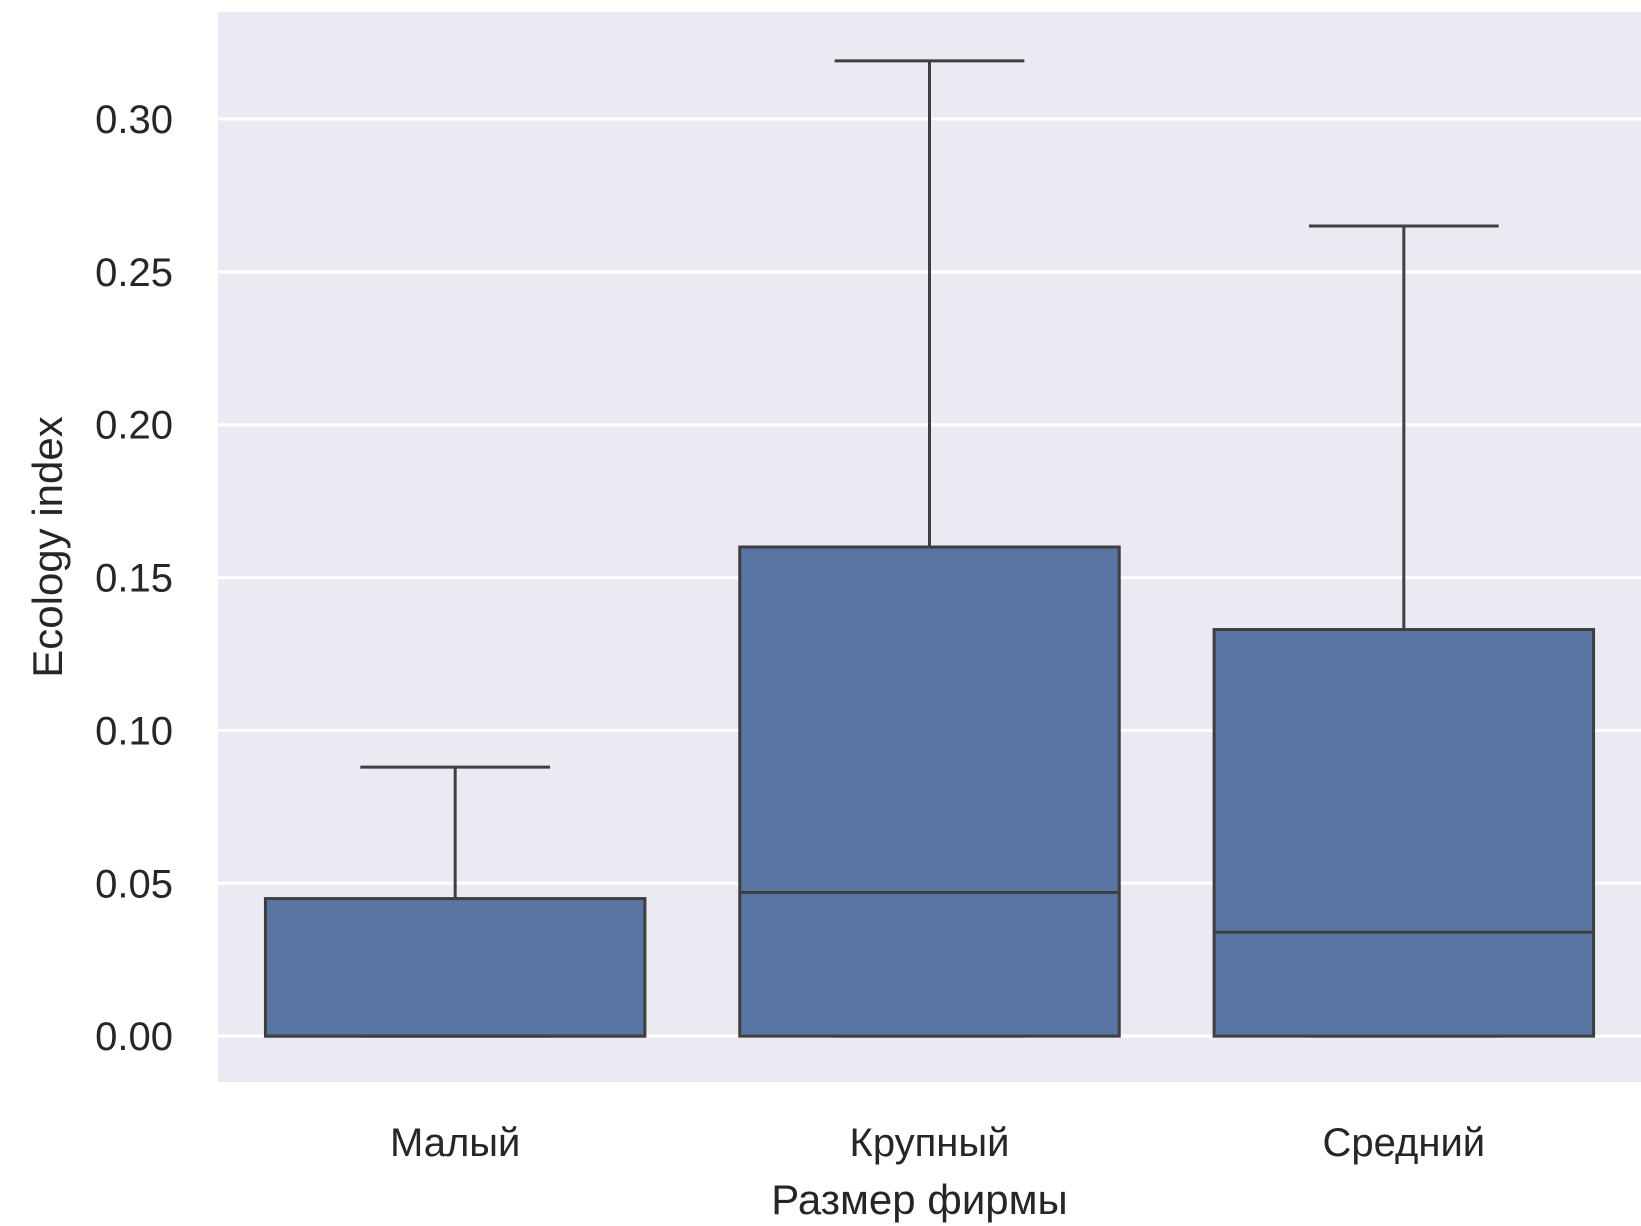 This screenshot has width=1641, height=1226. What do you see at coordinates (134, 120) in the screenshot?
I see `y-tick-label: 0.30` at bounding box center [134, 120].